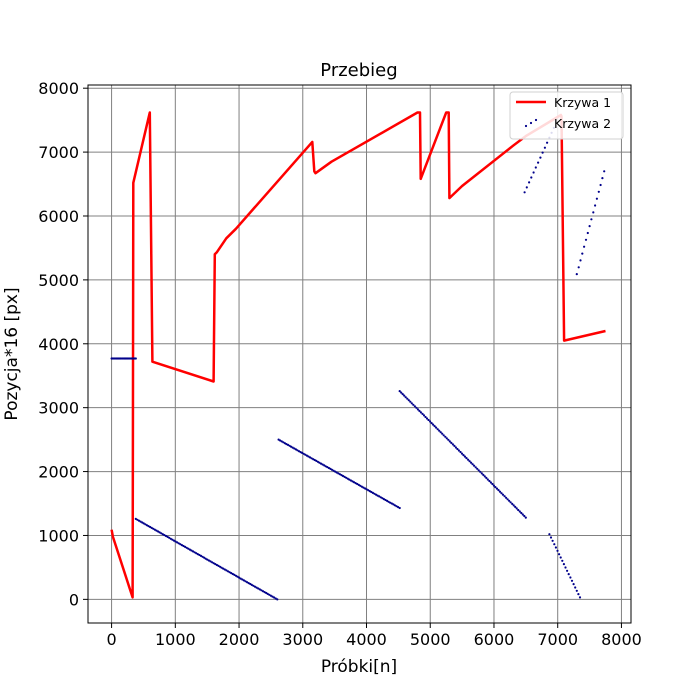 The width and height of the screenshot is (700, 700). What do you see at coordinates (566, 115) in the screenshot?
I see `legend-box` at bounding box center [566, 115].